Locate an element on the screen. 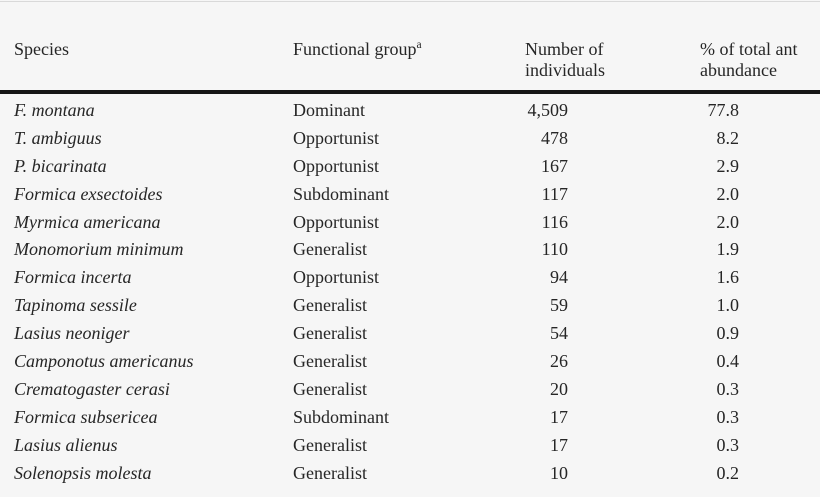 The width and height of the screenshot is (820, 497). table-row: Lasius neoniger Generalist 54 0.9 is located at coordinates (410, 334).